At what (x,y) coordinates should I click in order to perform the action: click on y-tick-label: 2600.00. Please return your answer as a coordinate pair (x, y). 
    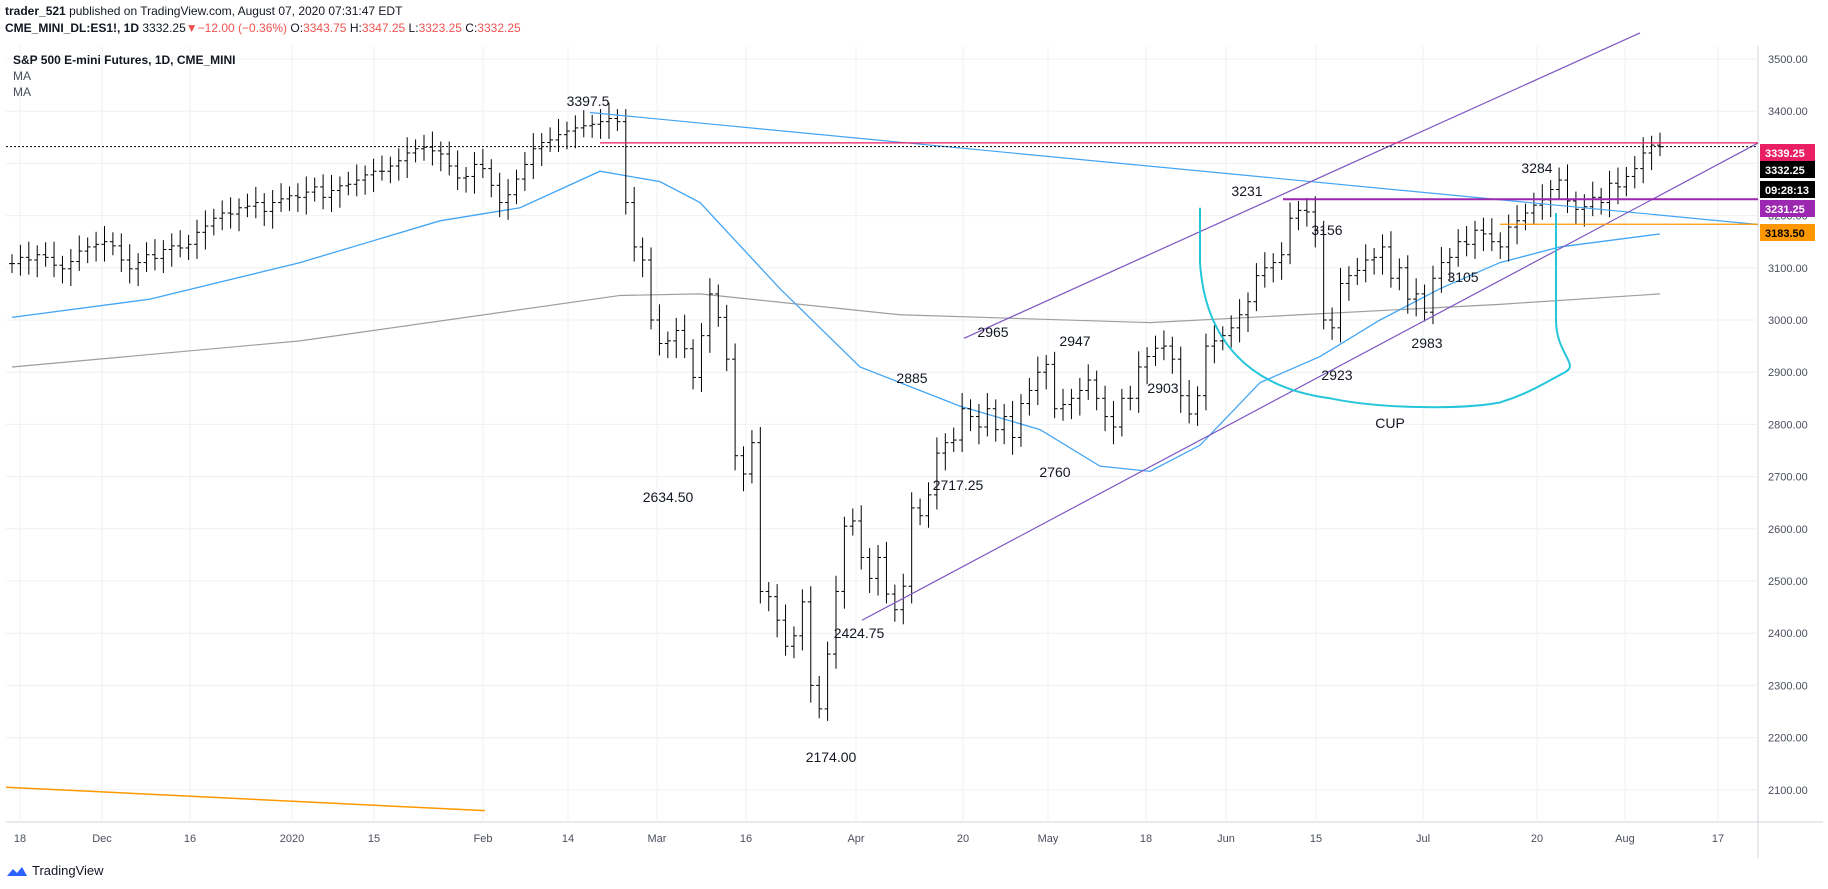
    Looking at the image, I should click on (1788, 530).